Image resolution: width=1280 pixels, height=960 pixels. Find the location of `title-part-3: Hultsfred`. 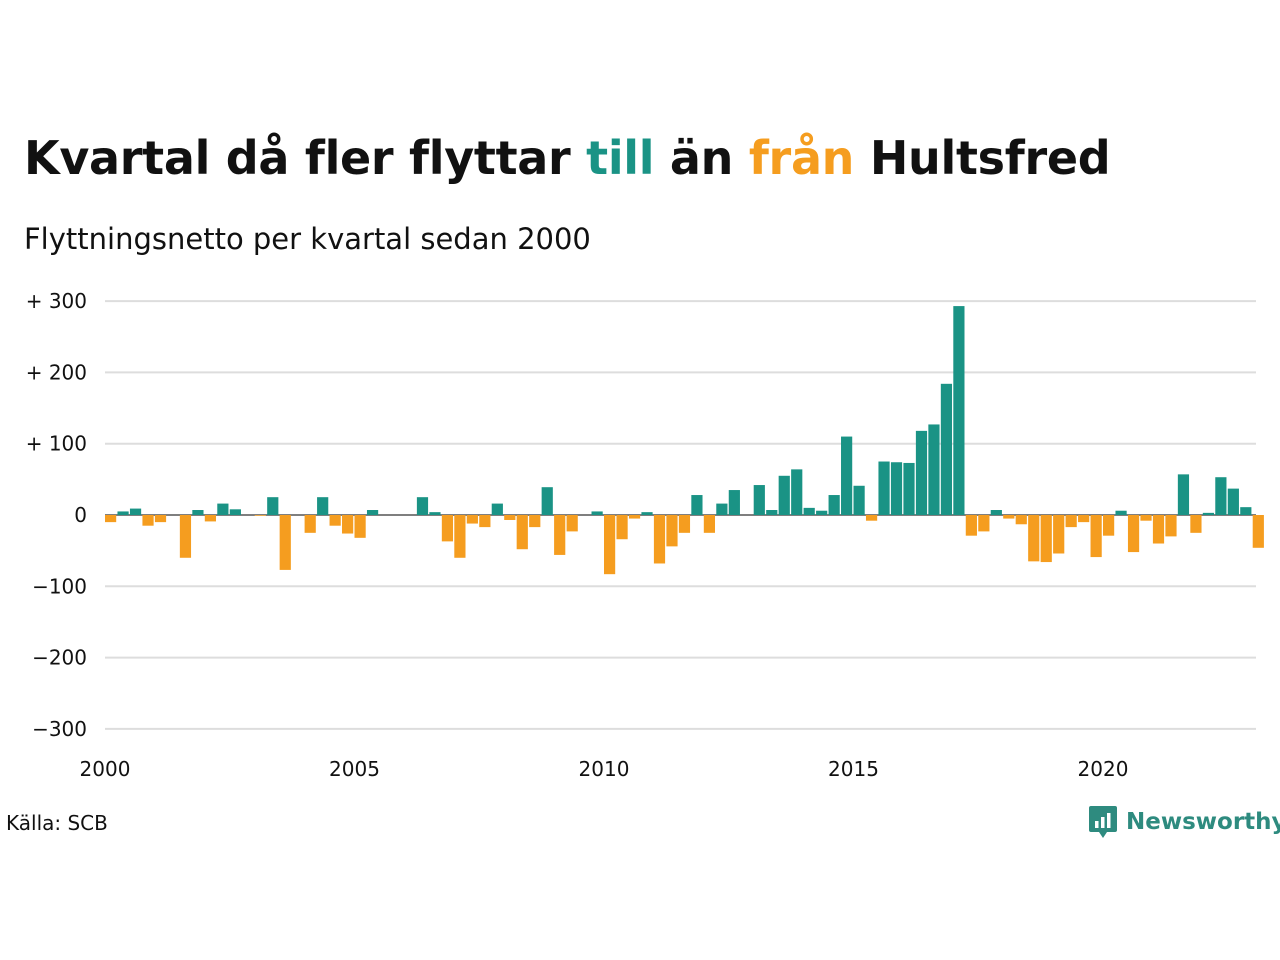

title-part-3: Hultsfred is located at coordinates (982, 158).